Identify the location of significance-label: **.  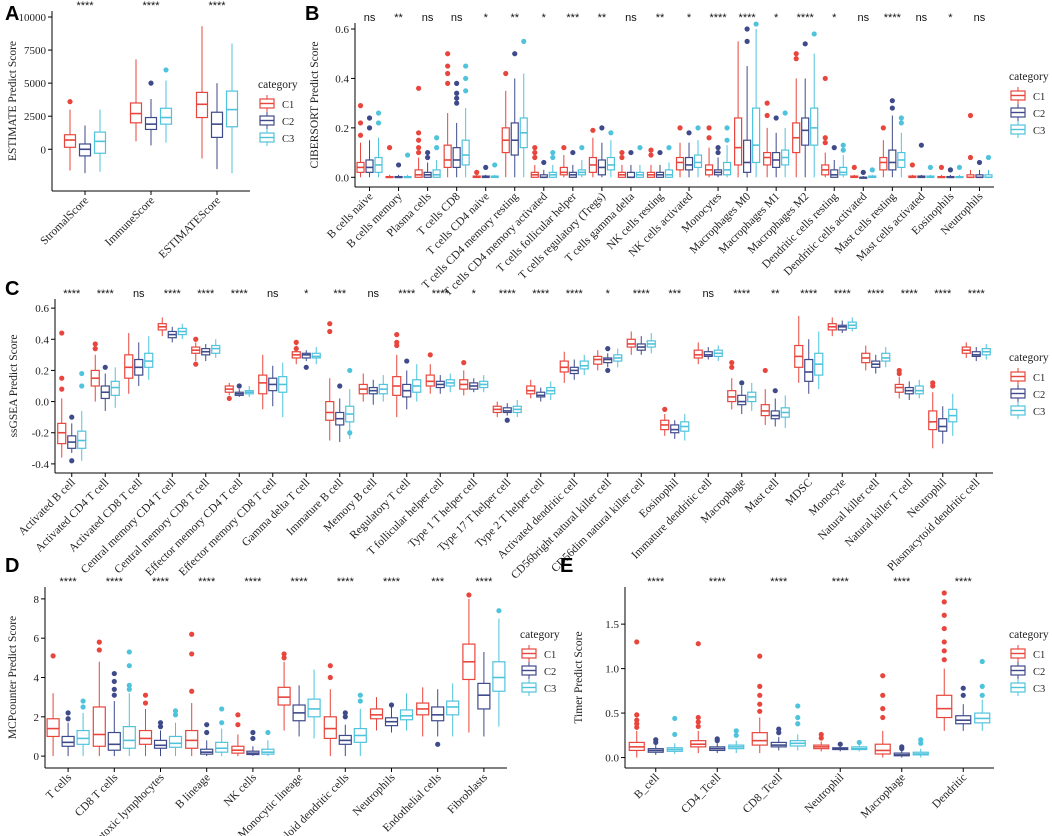
(775, 294).